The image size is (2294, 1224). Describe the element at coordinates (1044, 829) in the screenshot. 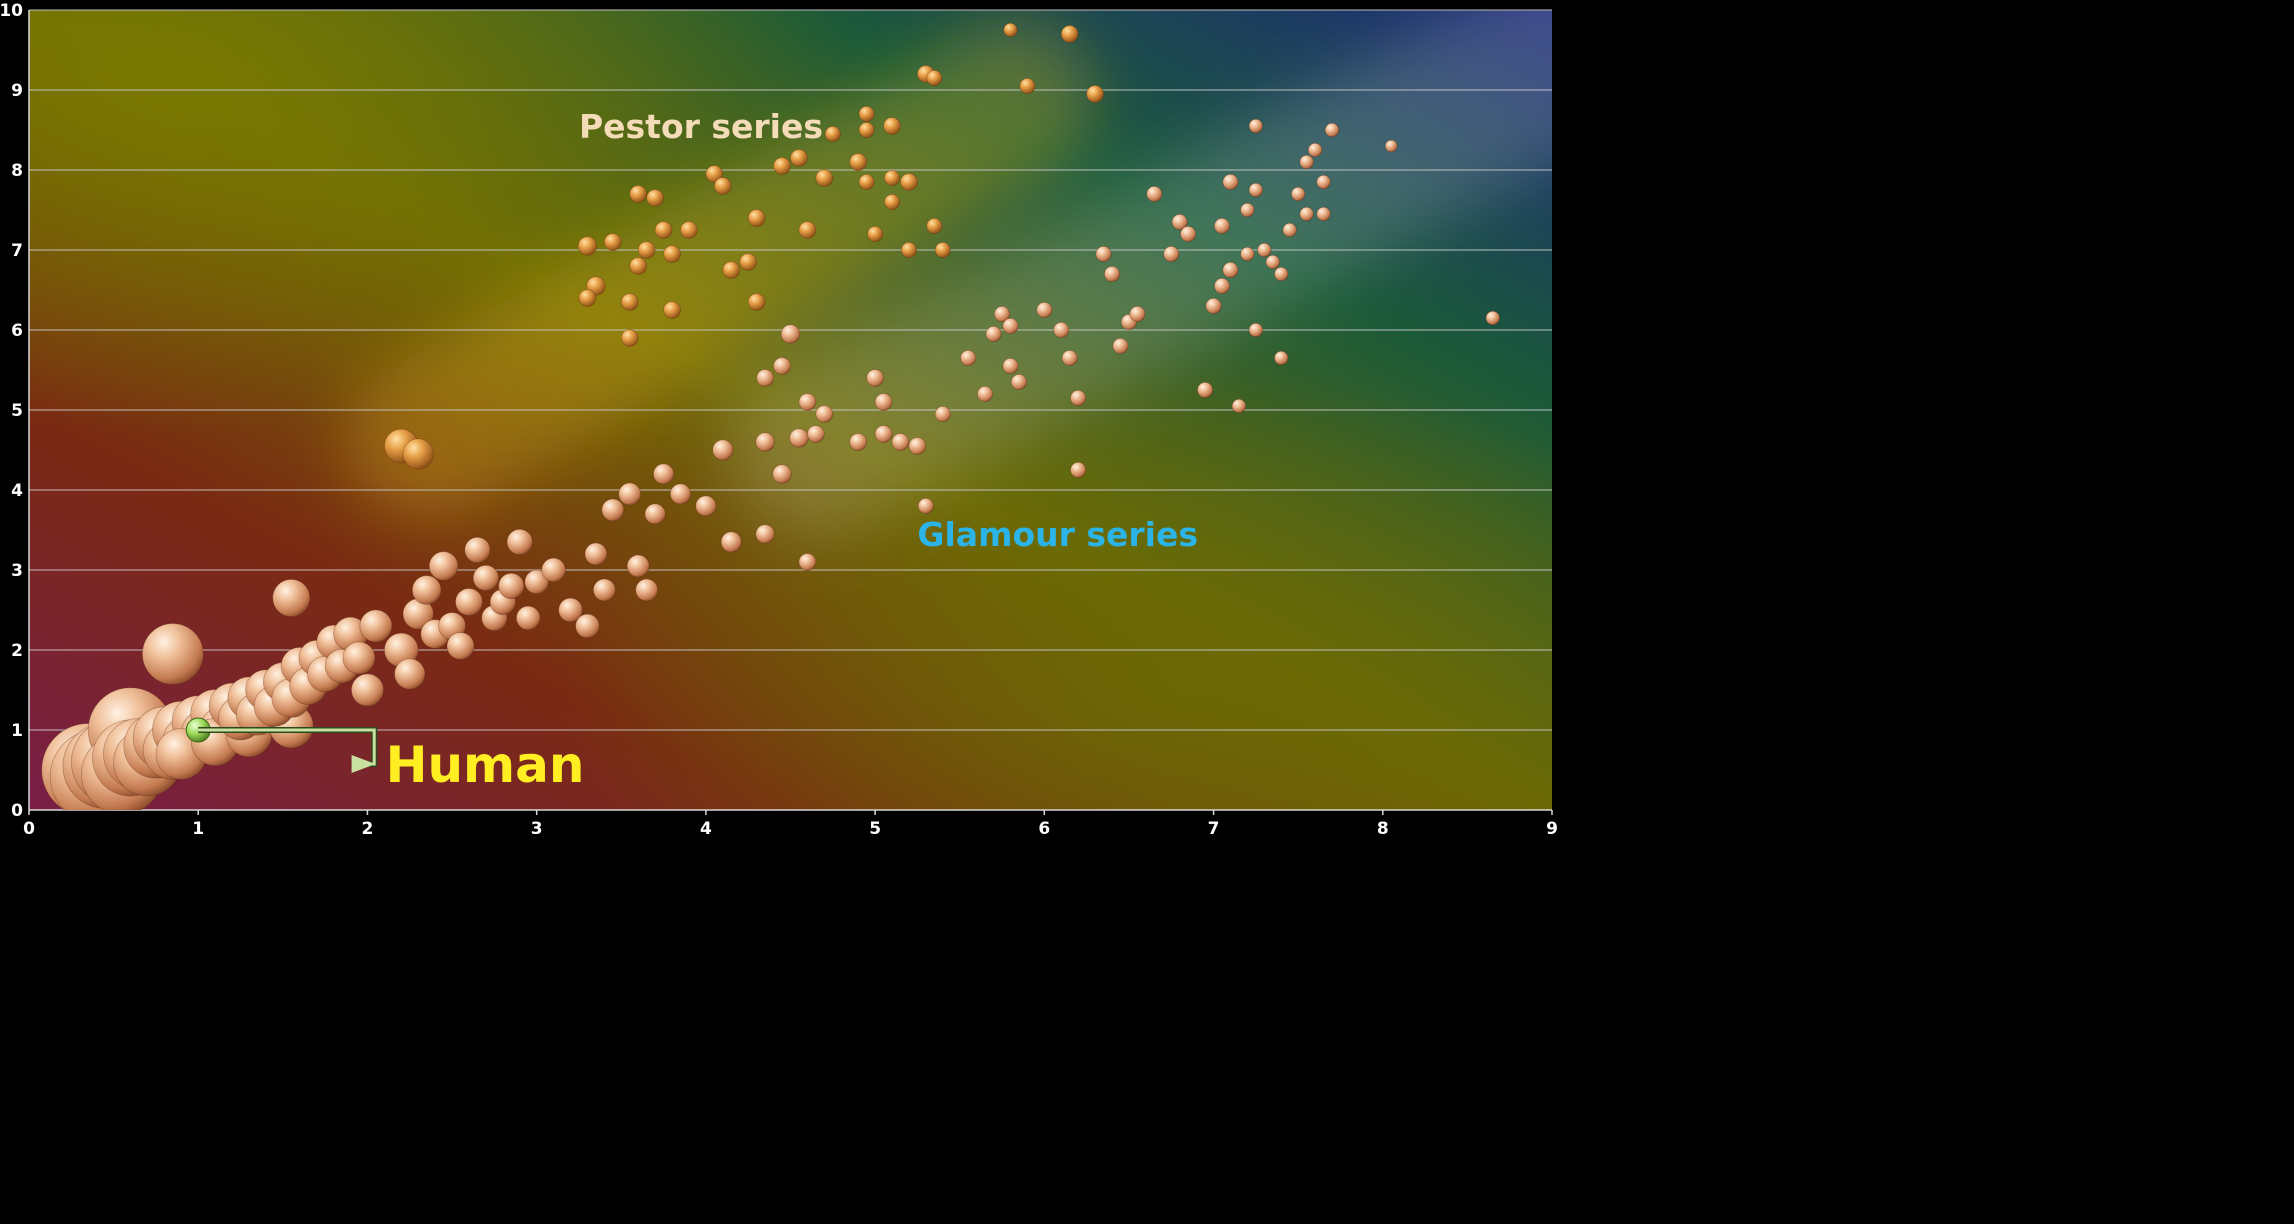

I see `x-tick-label: 6` at that location.